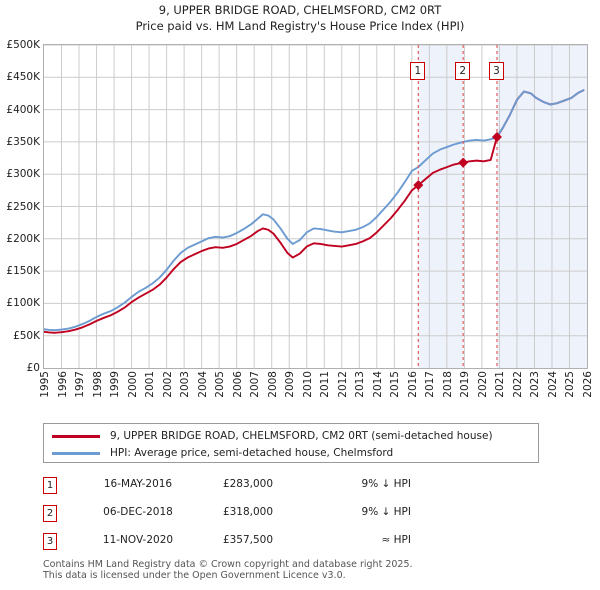 The height and width of the screenshot is (590, 600). What do you see at coordinates (76, 436) in the screenshot?
I see `legend-swatch-price-paid` at bounding box center [76, 436].